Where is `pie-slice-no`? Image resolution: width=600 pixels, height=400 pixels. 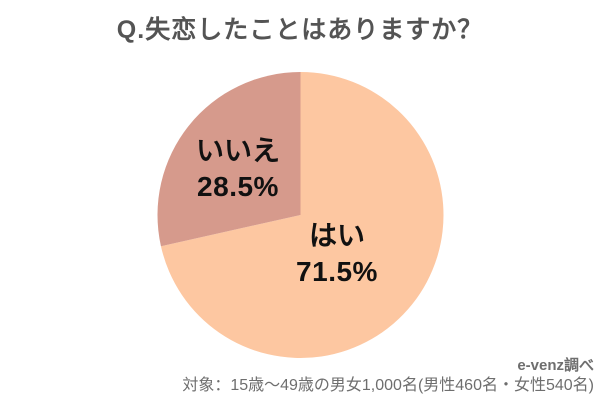
pie-slice-no is located at coordinates (229, 159).